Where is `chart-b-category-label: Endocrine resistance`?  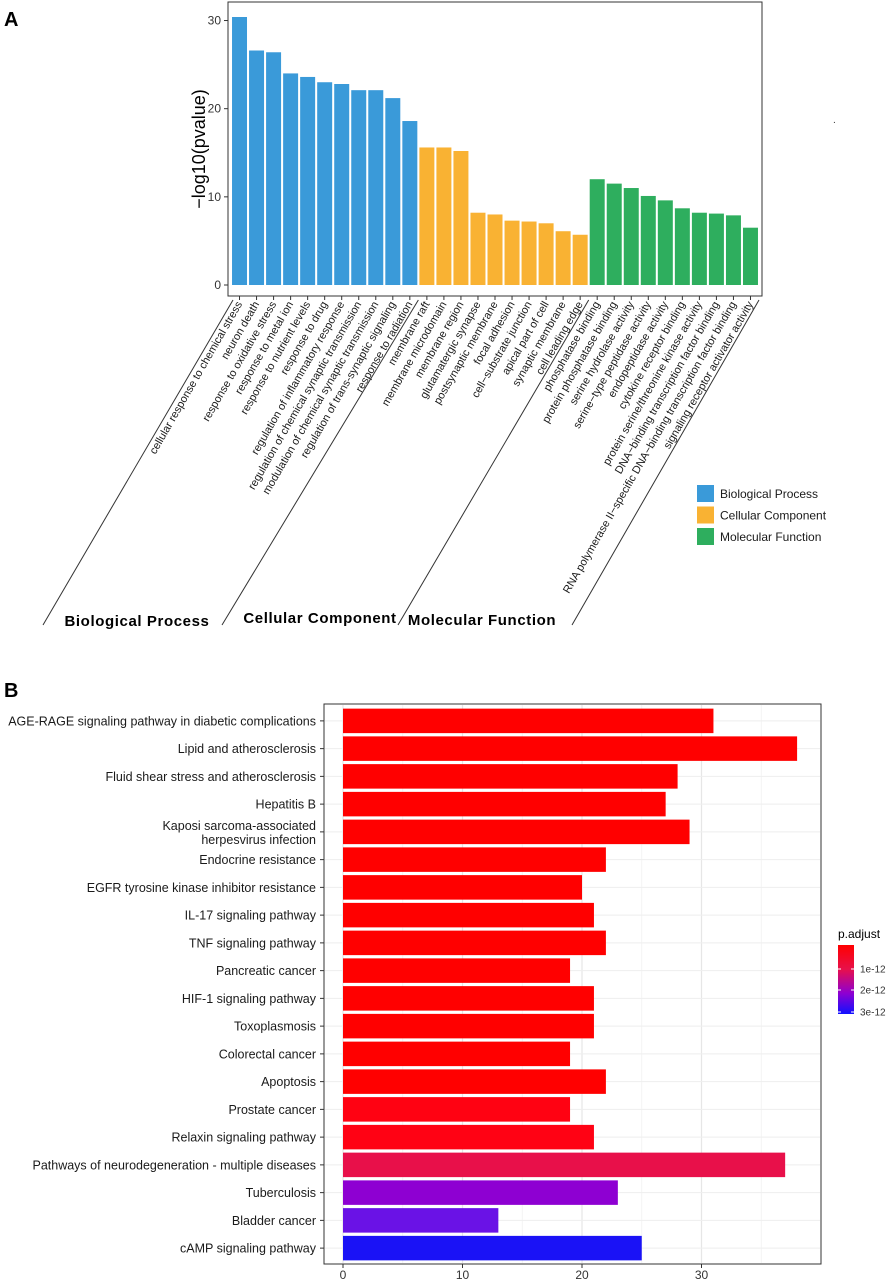
chart-b-category-label: Endocrine resistance is located at coordinates (257, 860).